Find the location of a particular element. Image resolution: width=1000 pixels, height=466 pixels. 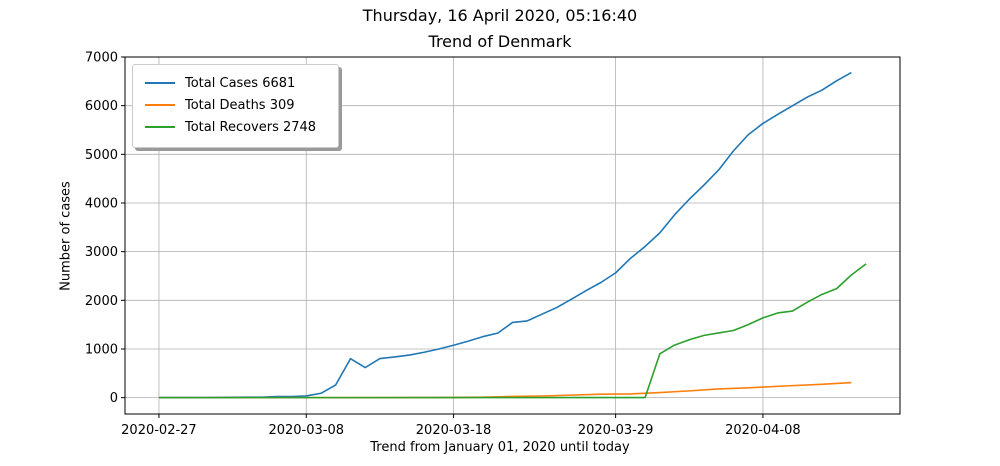

series-line-deaths is located at coordinates (505, 390).